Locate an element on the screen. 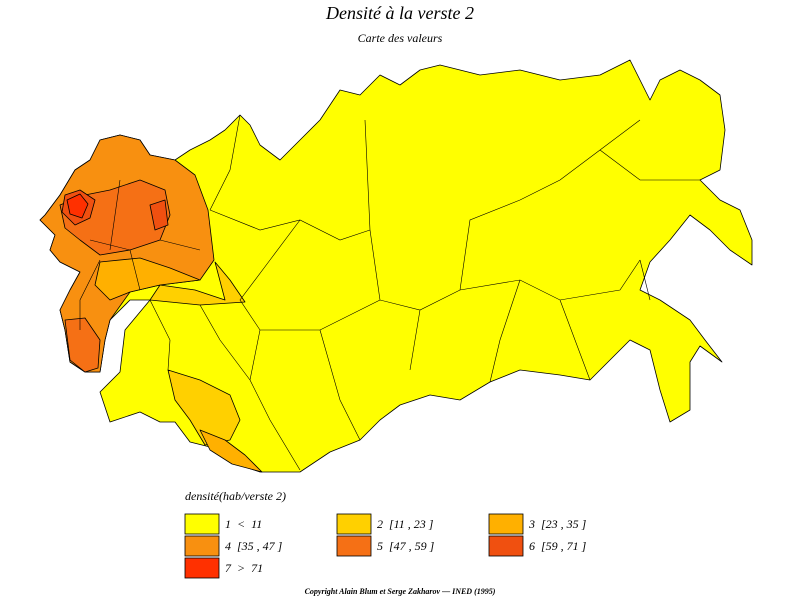  title: Densité à la verste 2 is located at coordinates (399, 13).